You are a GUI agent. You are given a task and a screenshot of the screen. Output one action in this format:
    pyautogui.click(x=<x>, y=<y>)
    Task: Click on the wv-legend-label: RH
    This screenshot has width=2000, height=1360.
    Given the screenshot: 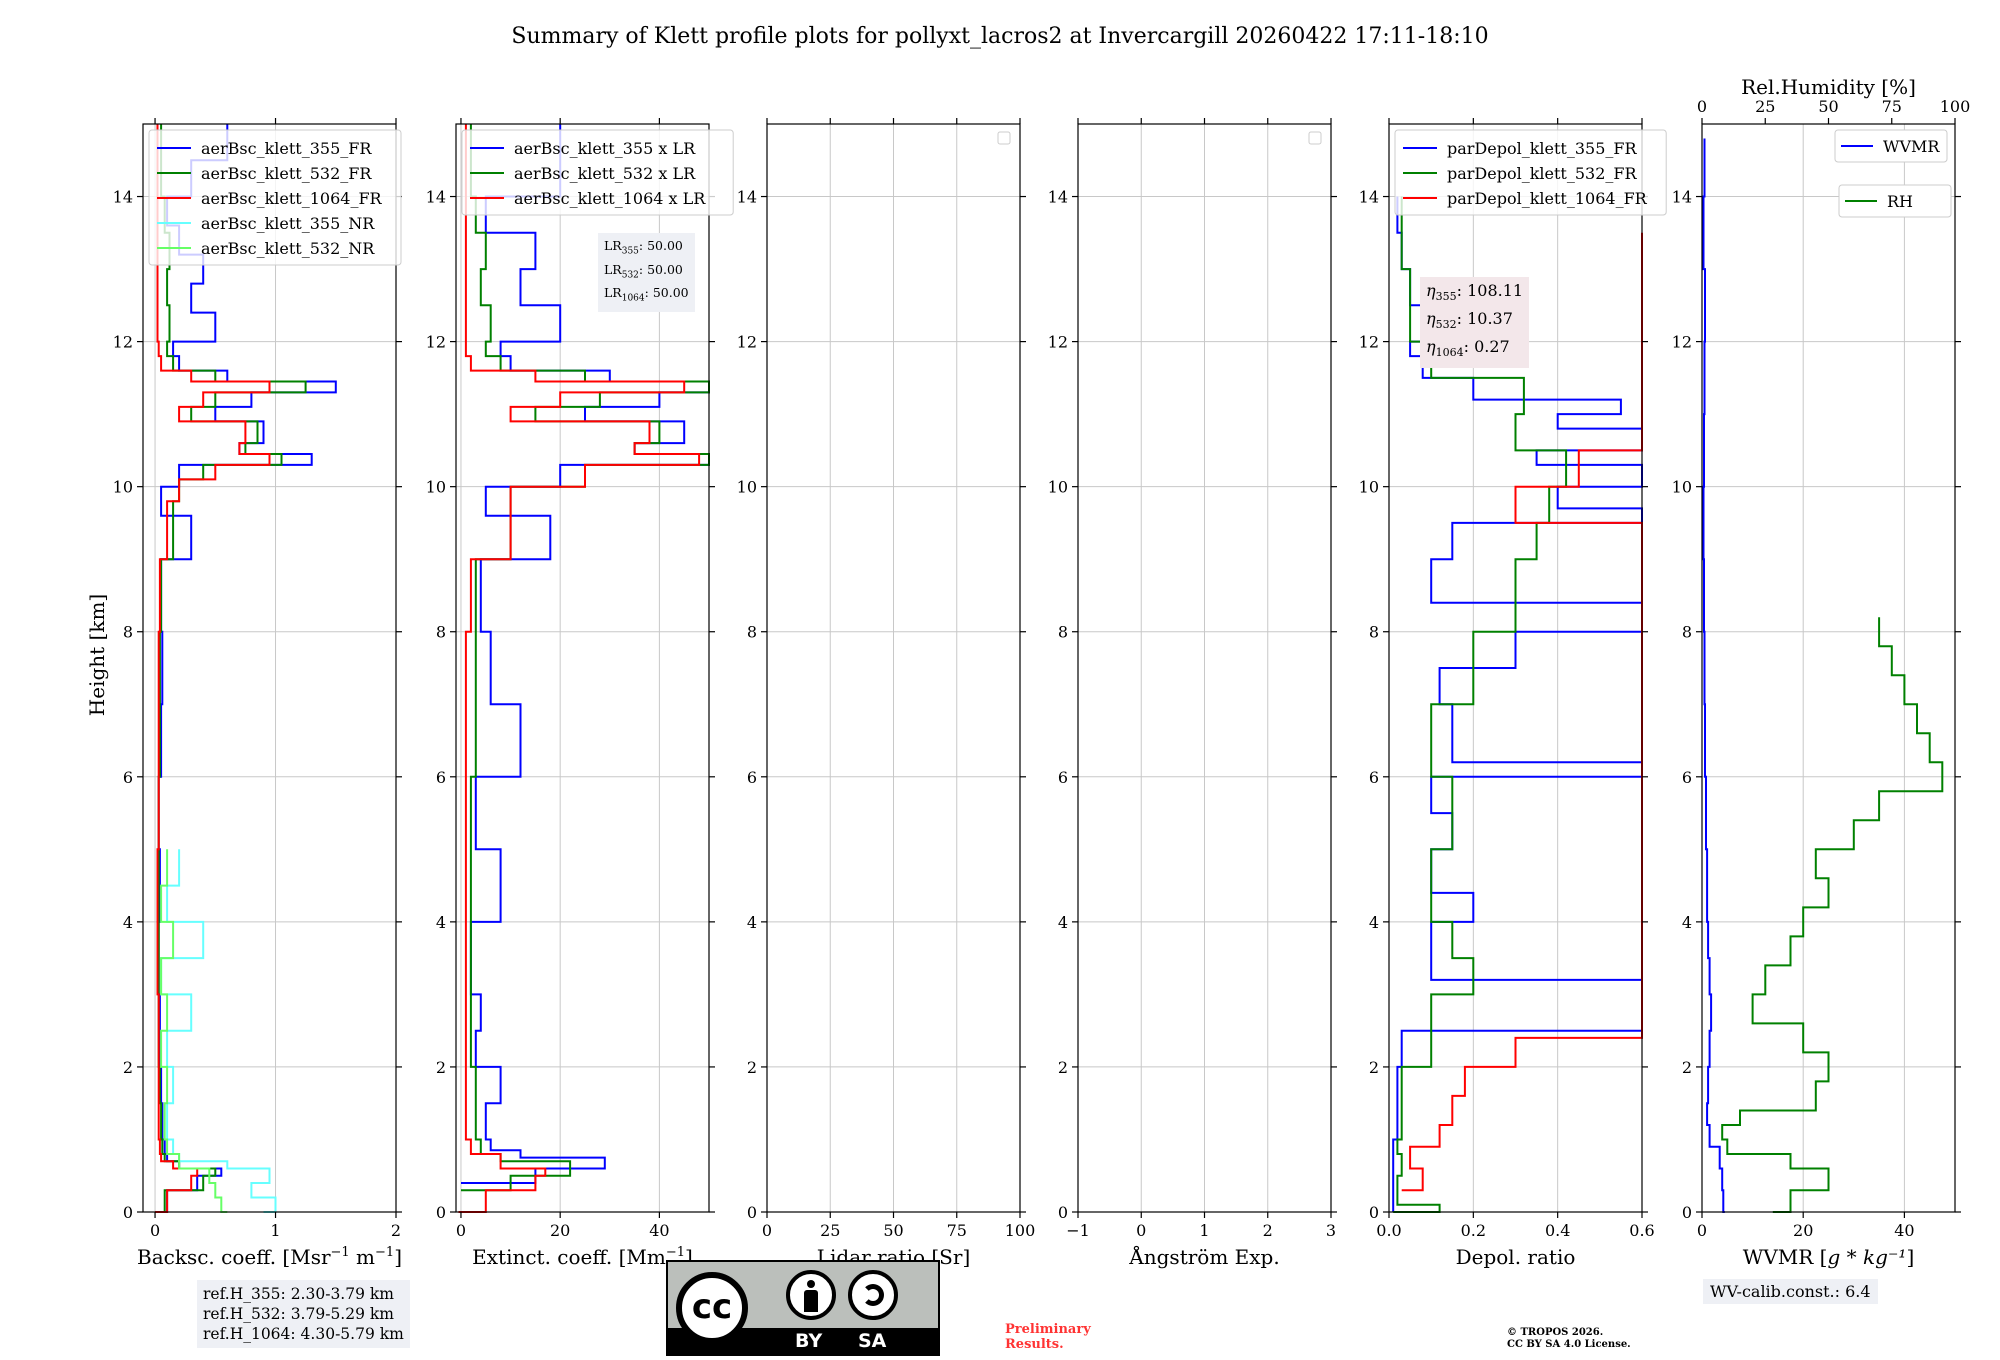 What is the action you would take?
    pyautogui.click(x=1900, y=201)
    